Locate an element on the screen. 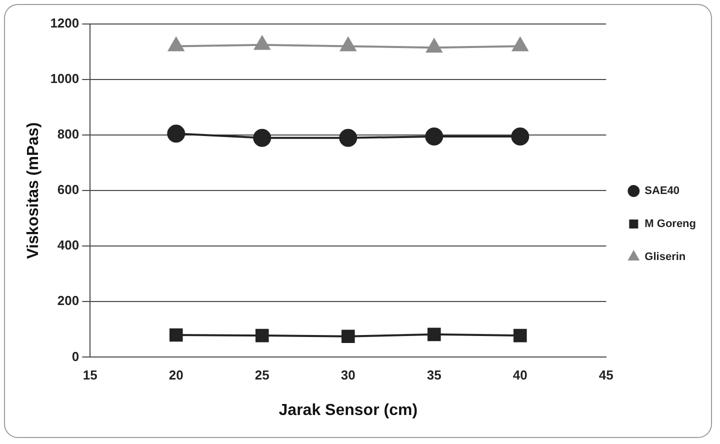  y-axis-title: Viskositas (mPas) is located at coordinates (33, 190).